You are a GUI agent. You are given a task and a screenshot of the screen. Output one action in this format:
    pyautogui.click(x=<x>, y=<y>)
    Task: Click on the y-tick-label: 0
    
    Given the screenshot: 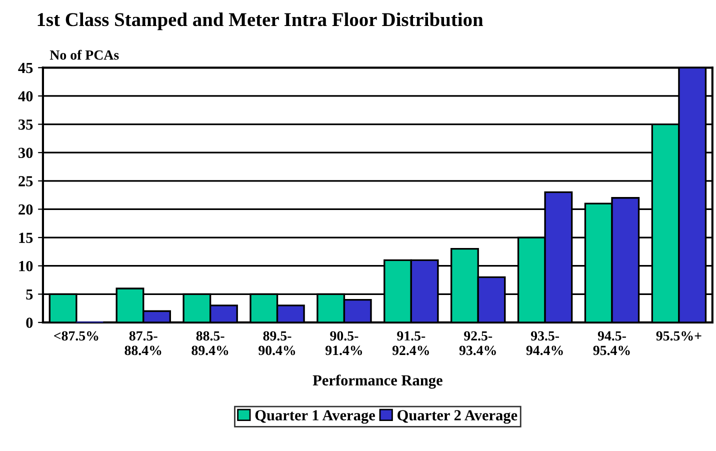 What is the action you would take?
    pyautogui.click(x=29, y=323)
    